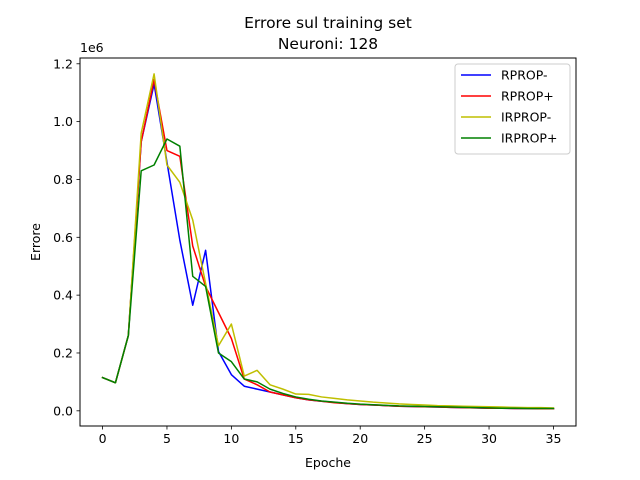  What do you see at coordinates (328, 44) in the screenshot?
I see `chart-subtitle: Neuroni: 128` at bounding box center [328, 44].